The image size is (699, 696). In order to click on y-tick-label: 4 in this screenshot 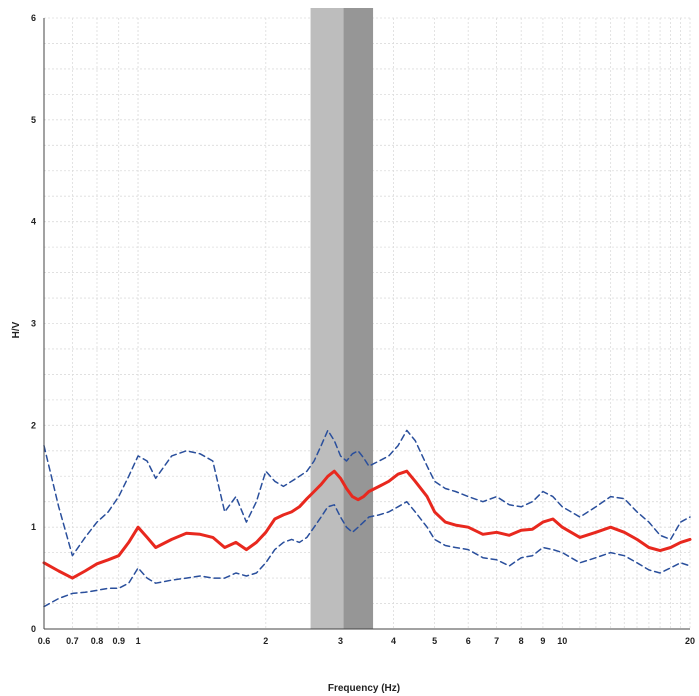, I will do `click(33, 222)`.